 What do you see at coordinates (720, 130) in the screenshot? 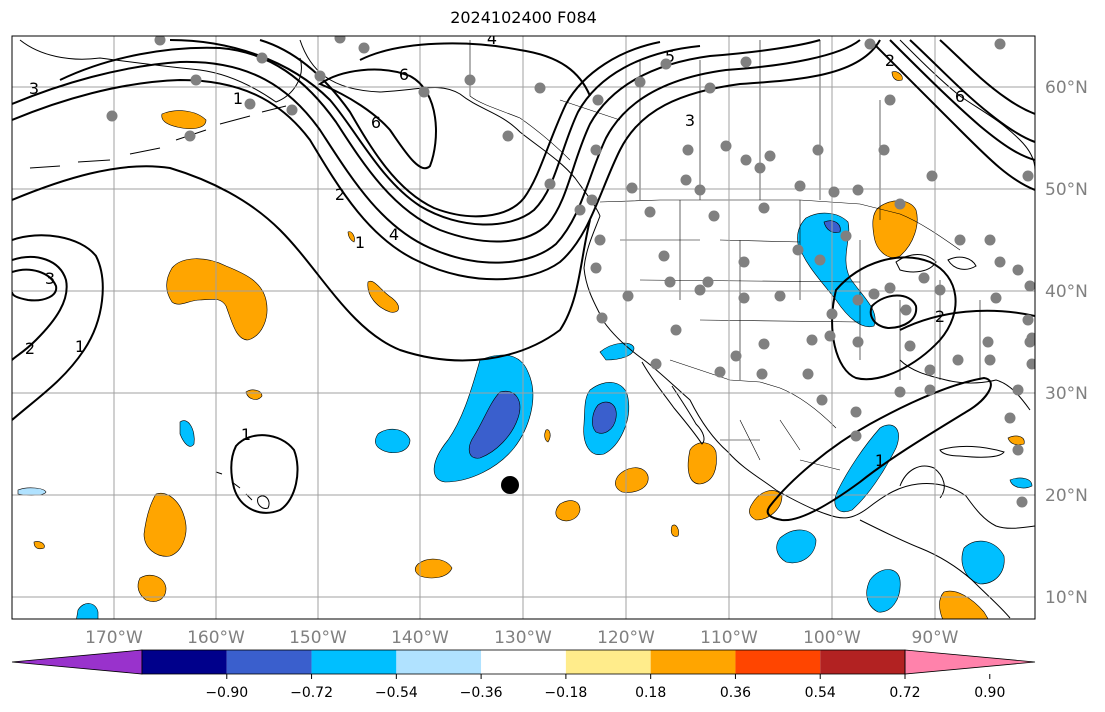
I see `canadian-provinces` at bounding box center [720, 130].